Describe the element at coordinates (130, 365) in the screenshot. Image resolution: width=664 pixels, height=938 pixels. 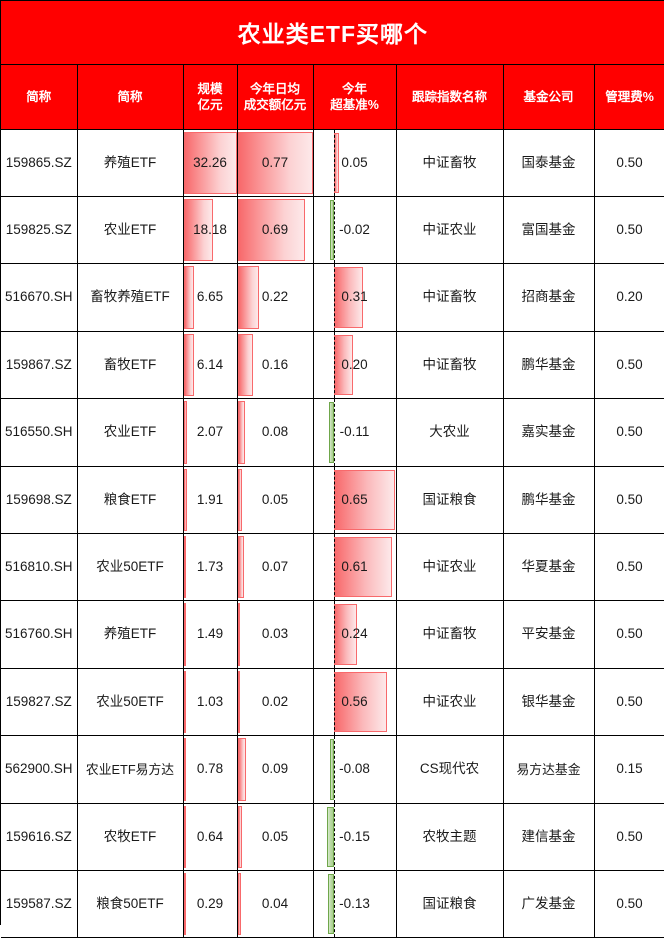
I see `cell-name: 畜牧ETF` at that location.